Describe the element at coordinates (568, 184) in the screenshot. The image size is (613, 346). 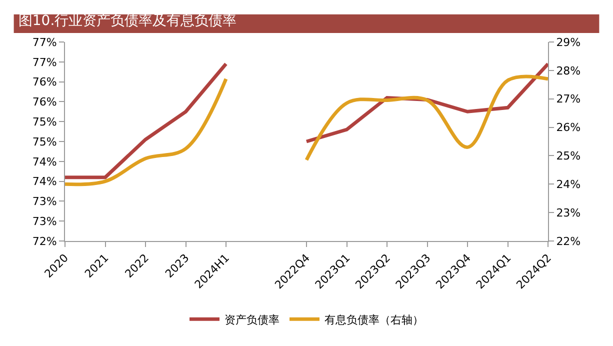
I see `y2-tick-label: 24%` at that location.